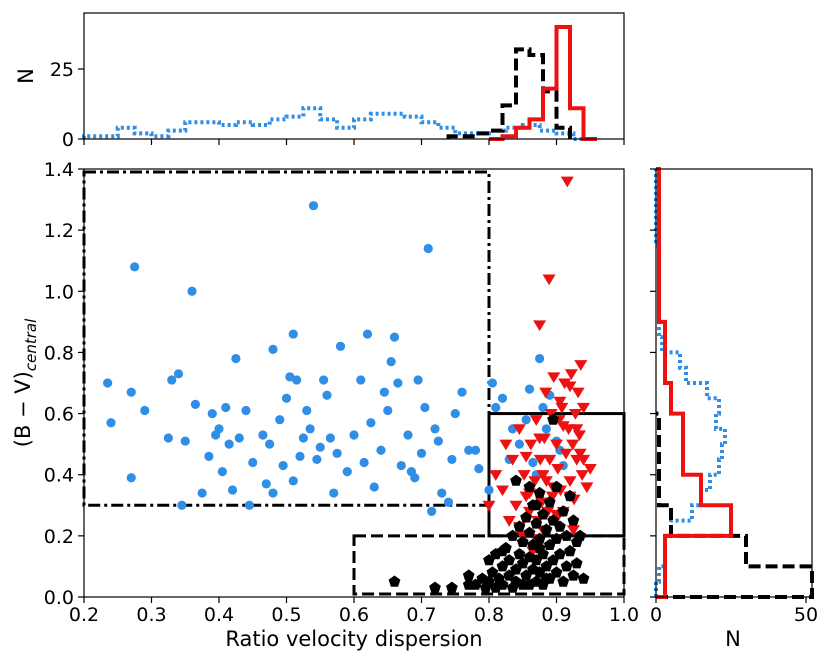  I want to click on x-tick-label: 0.5, so click(286, 615).